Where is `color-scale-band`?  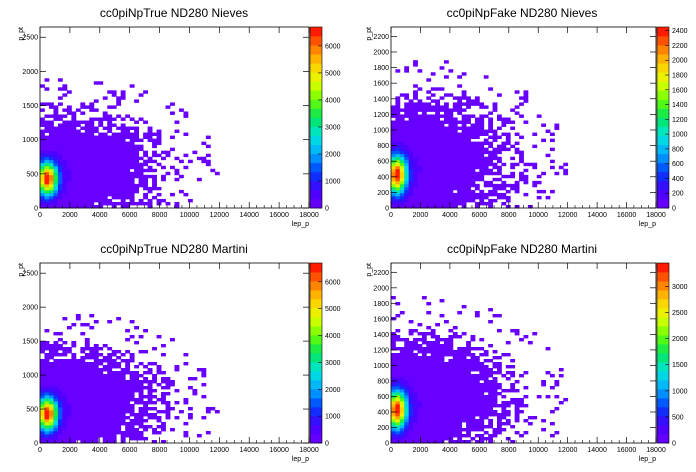 color-scale-band is located at coordinates (663, 104).